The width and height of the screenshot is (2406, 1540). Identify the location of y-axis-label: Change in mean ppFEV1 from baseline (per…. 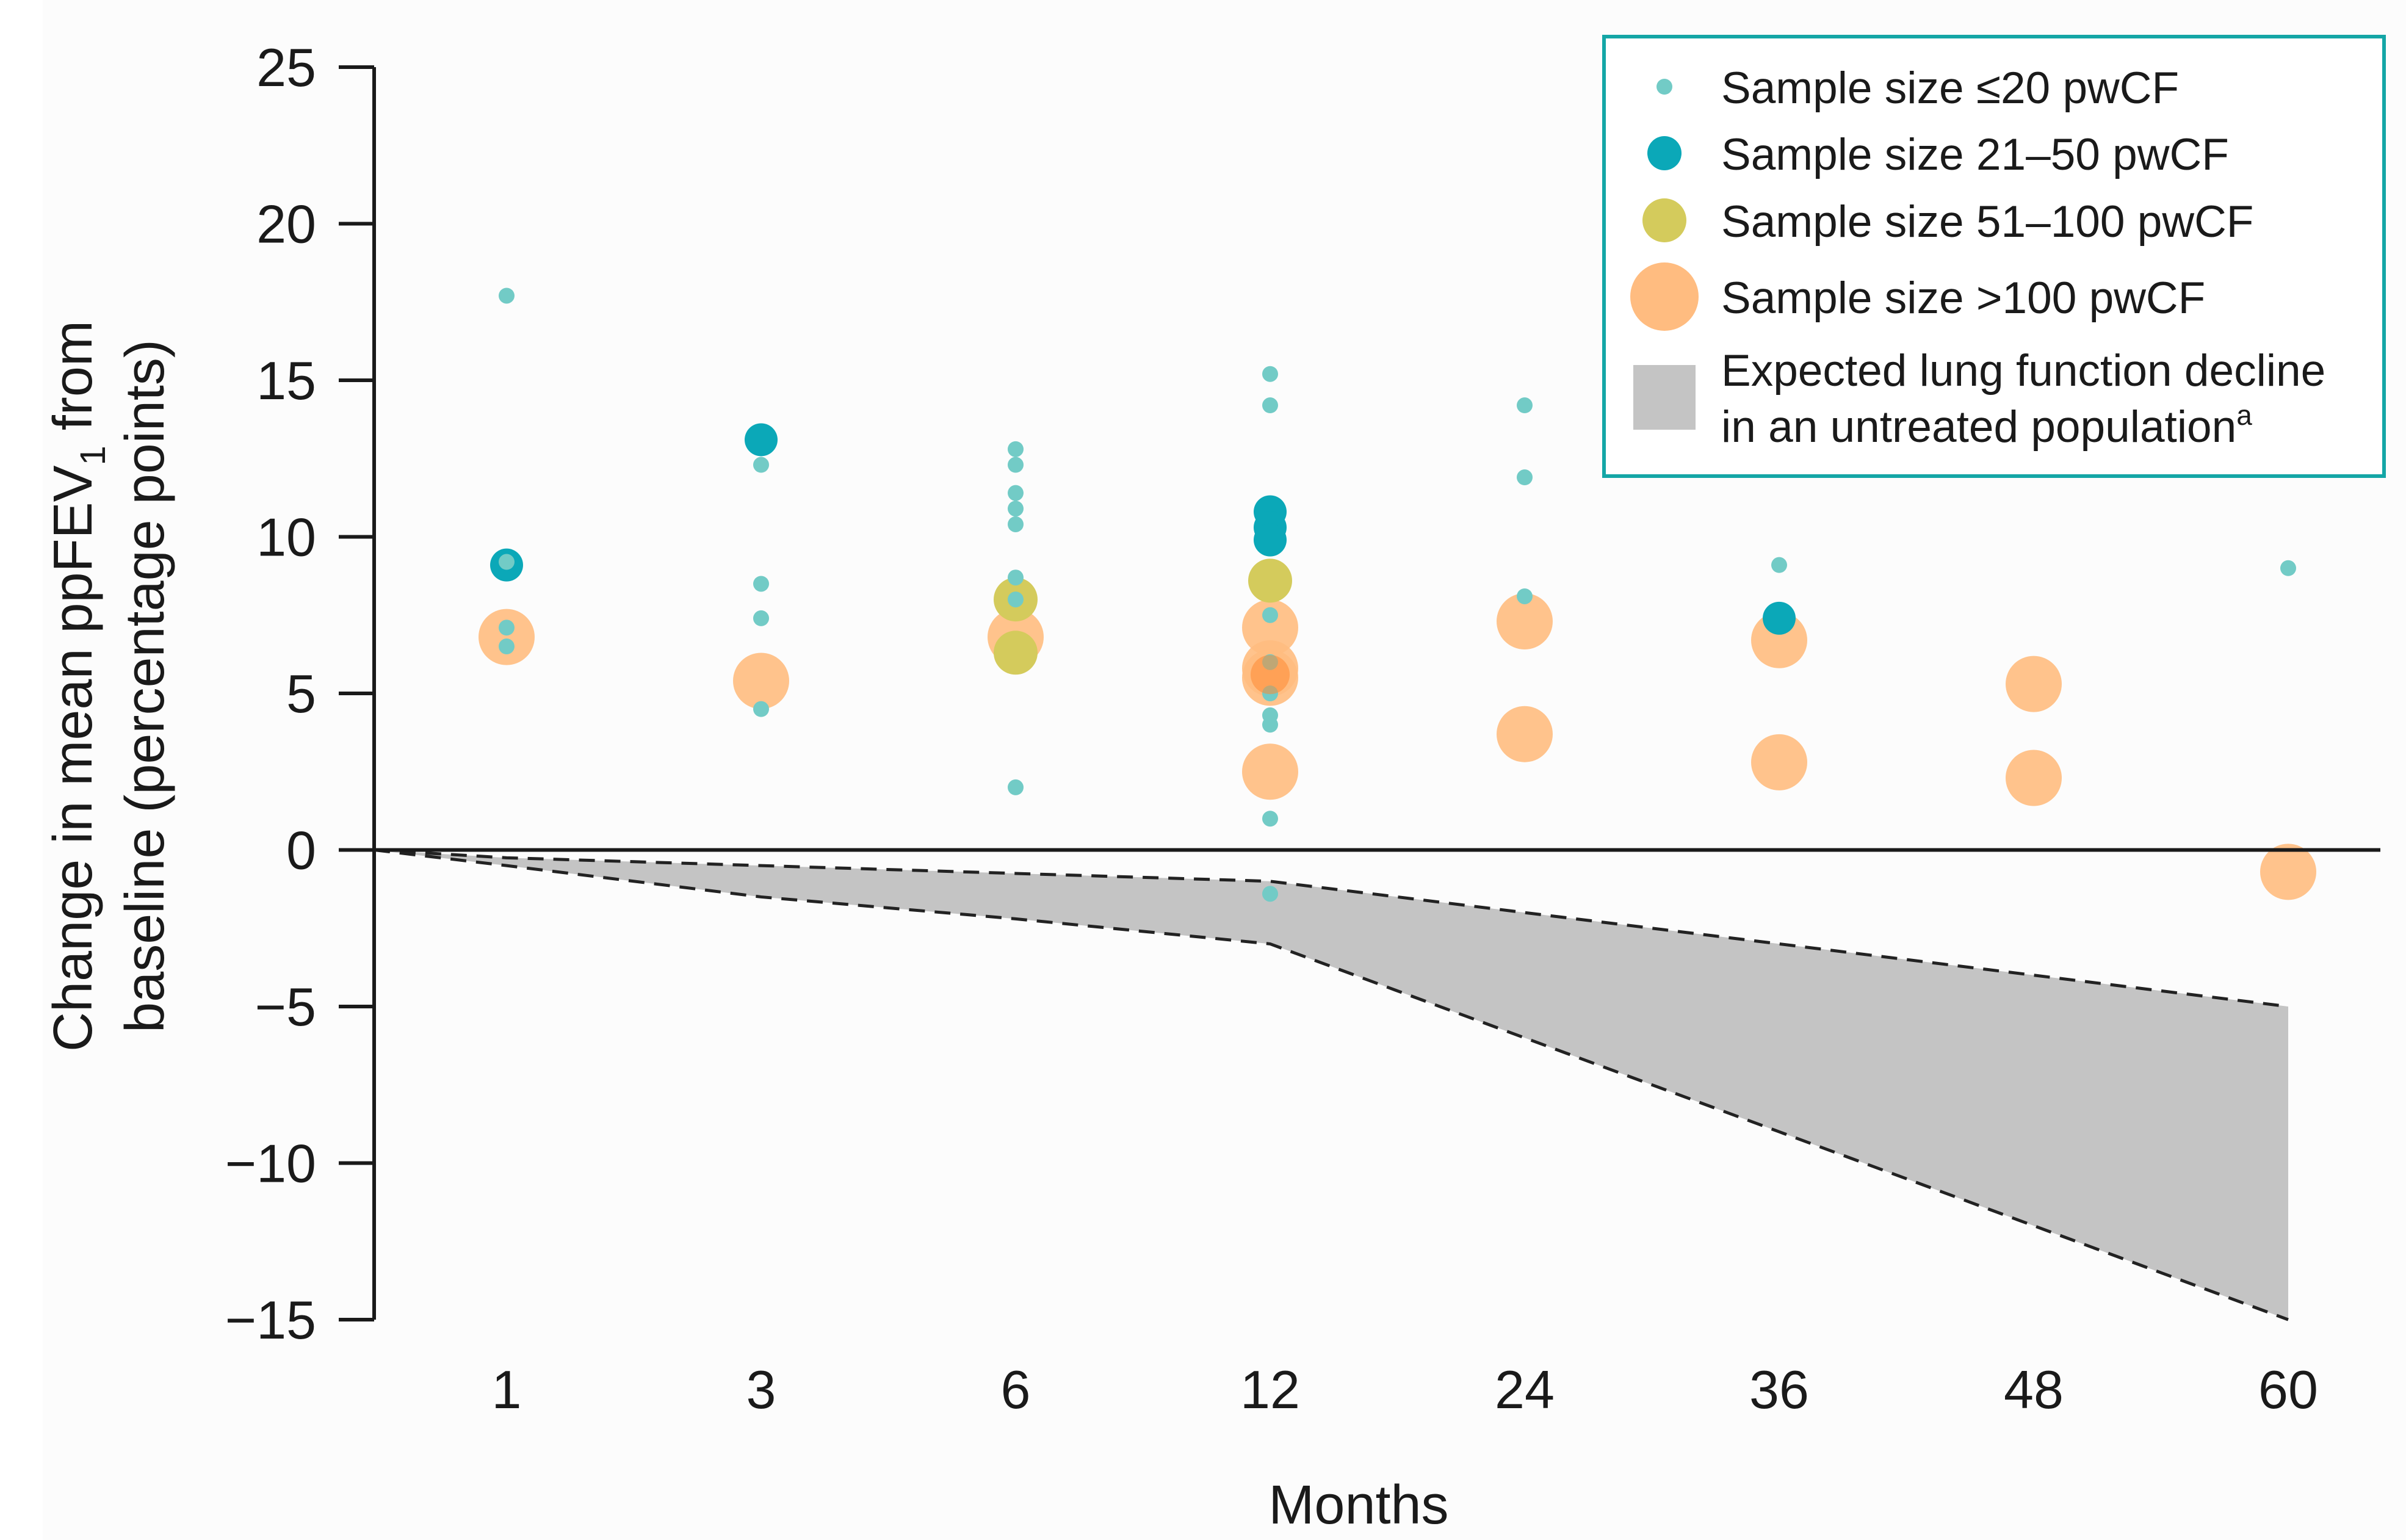
(110, 686).